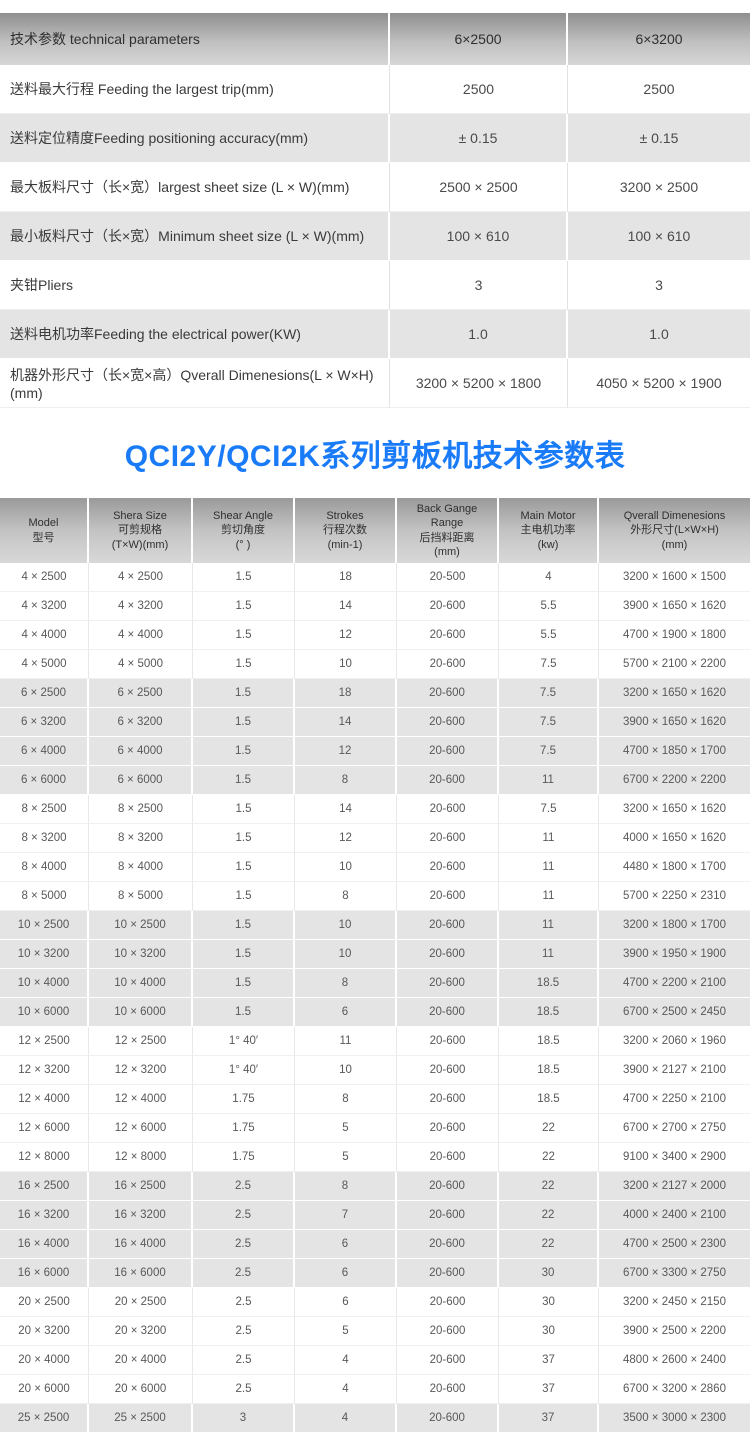 Image resolution: width=750 pixels, height=1433 pixels. Describe the element at coordinates (479, 138) in the screenshot. I see `table-cell: ± 0.15` at that location.